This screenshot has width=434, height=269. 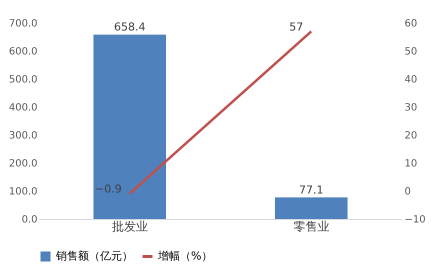 I want to click on y-tick-label: 100.0, so click(x=23, y=192).